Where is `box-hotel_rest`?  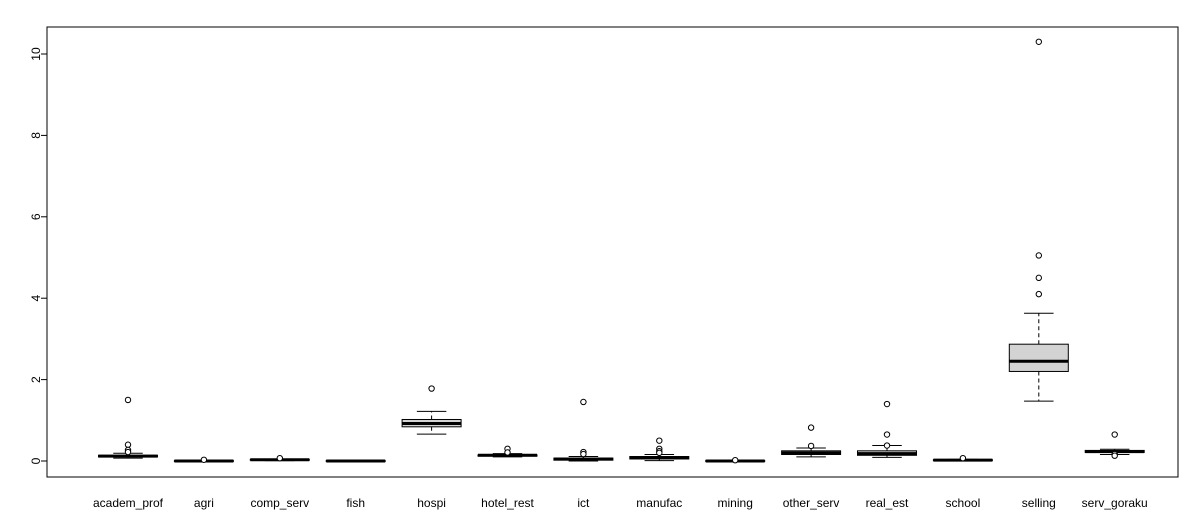 box-hotel_rest is located at coordinates (507, 451).